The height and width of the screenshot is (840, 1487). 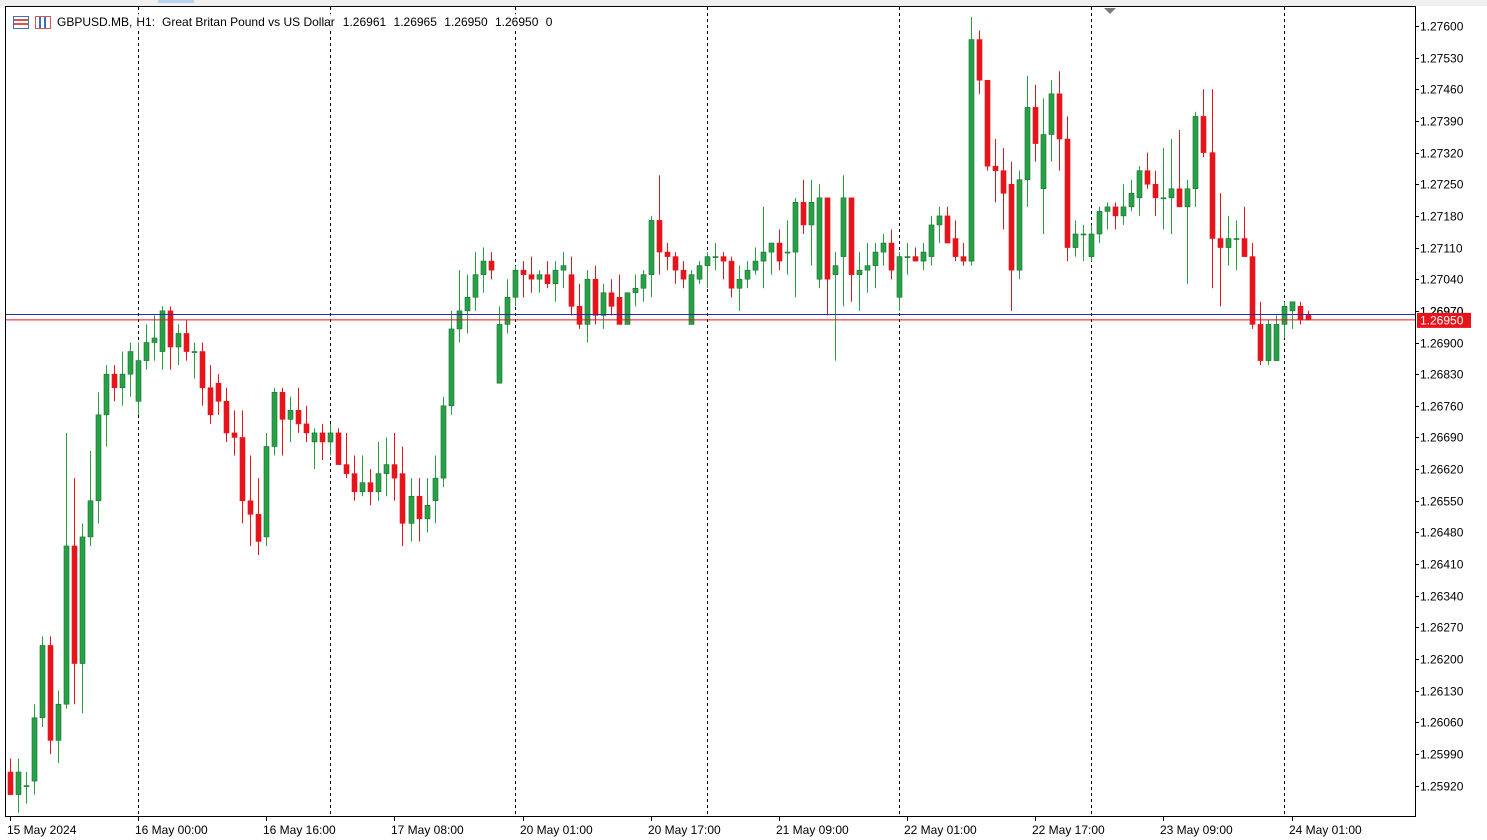 I want to click on x-tick-label: 22 May 17:00, so click(x=1068, y=830).